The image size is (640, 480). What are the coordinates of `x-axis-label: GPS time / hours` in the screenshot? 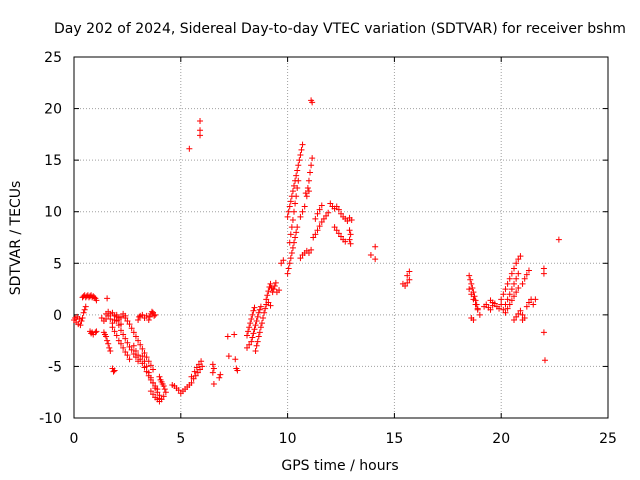 It's located at (339, 466).